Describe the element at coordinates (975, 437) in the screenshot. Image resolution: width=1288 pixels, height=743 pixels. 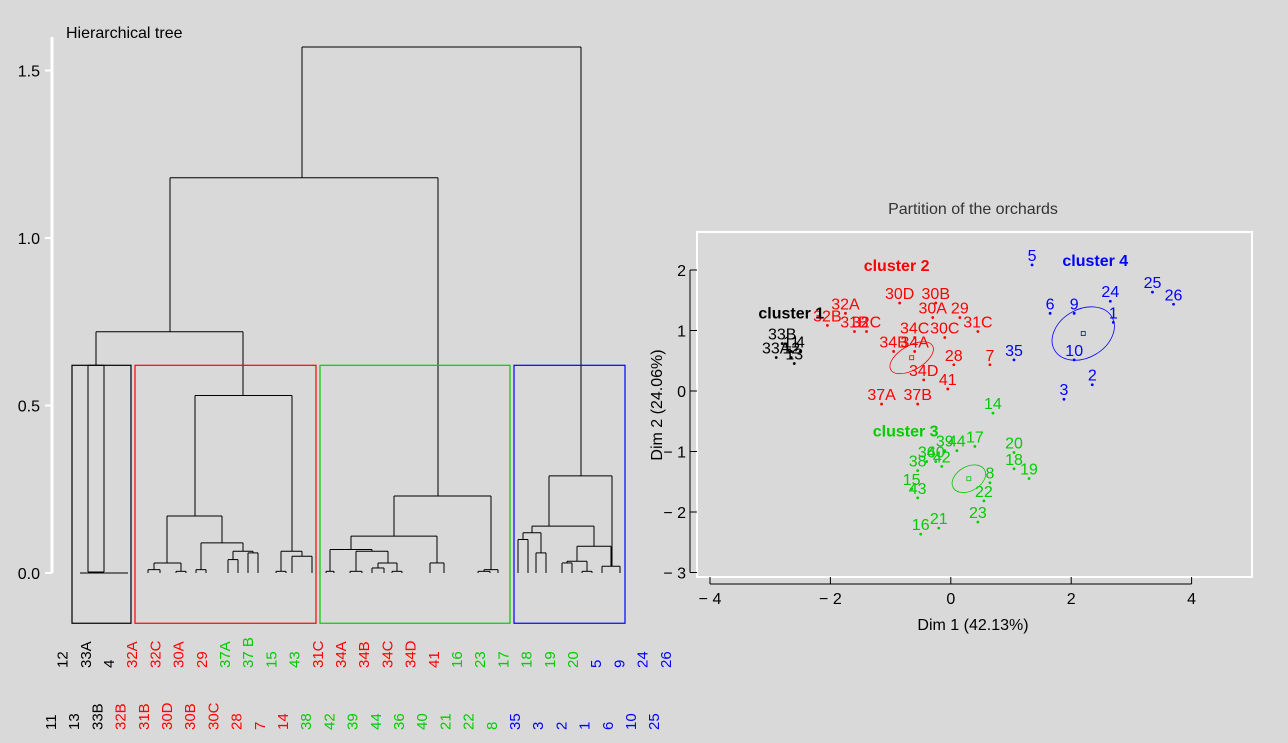
I see `point-label: 17` at that location.